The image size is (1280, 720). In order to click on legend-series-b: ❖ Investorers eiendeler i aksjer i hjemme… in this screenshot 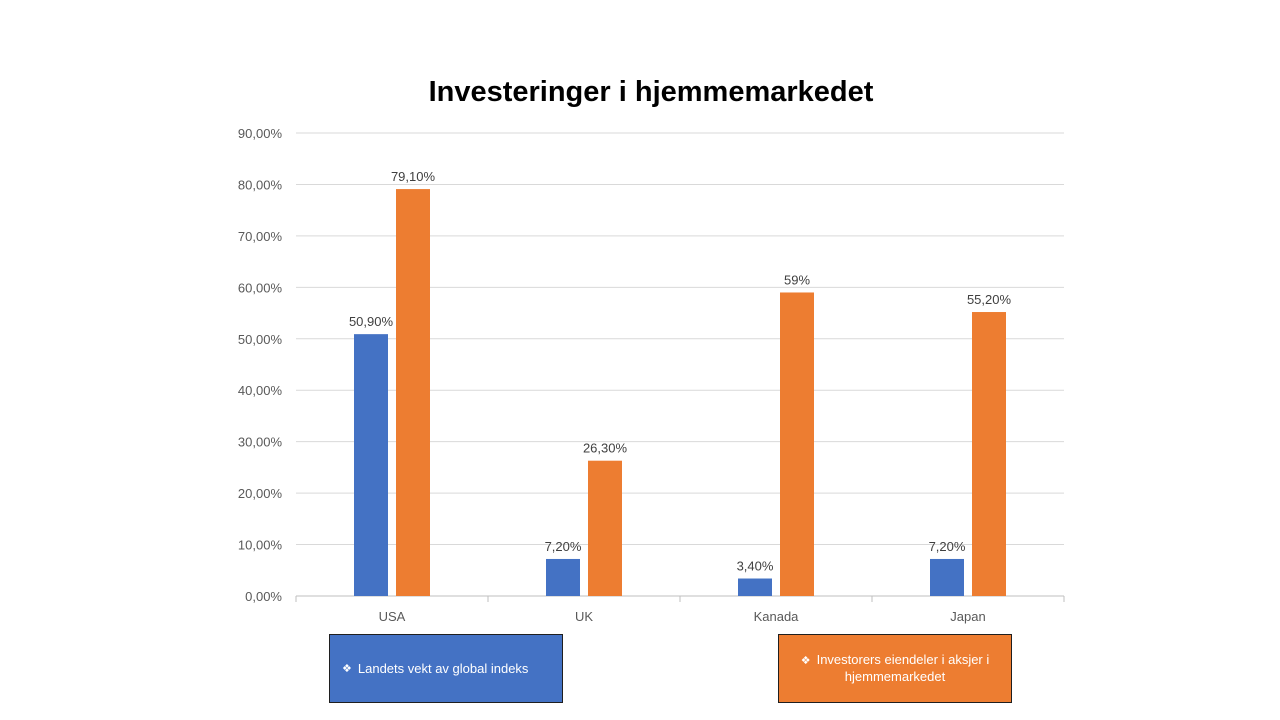, I will do `click(895, 668)`.